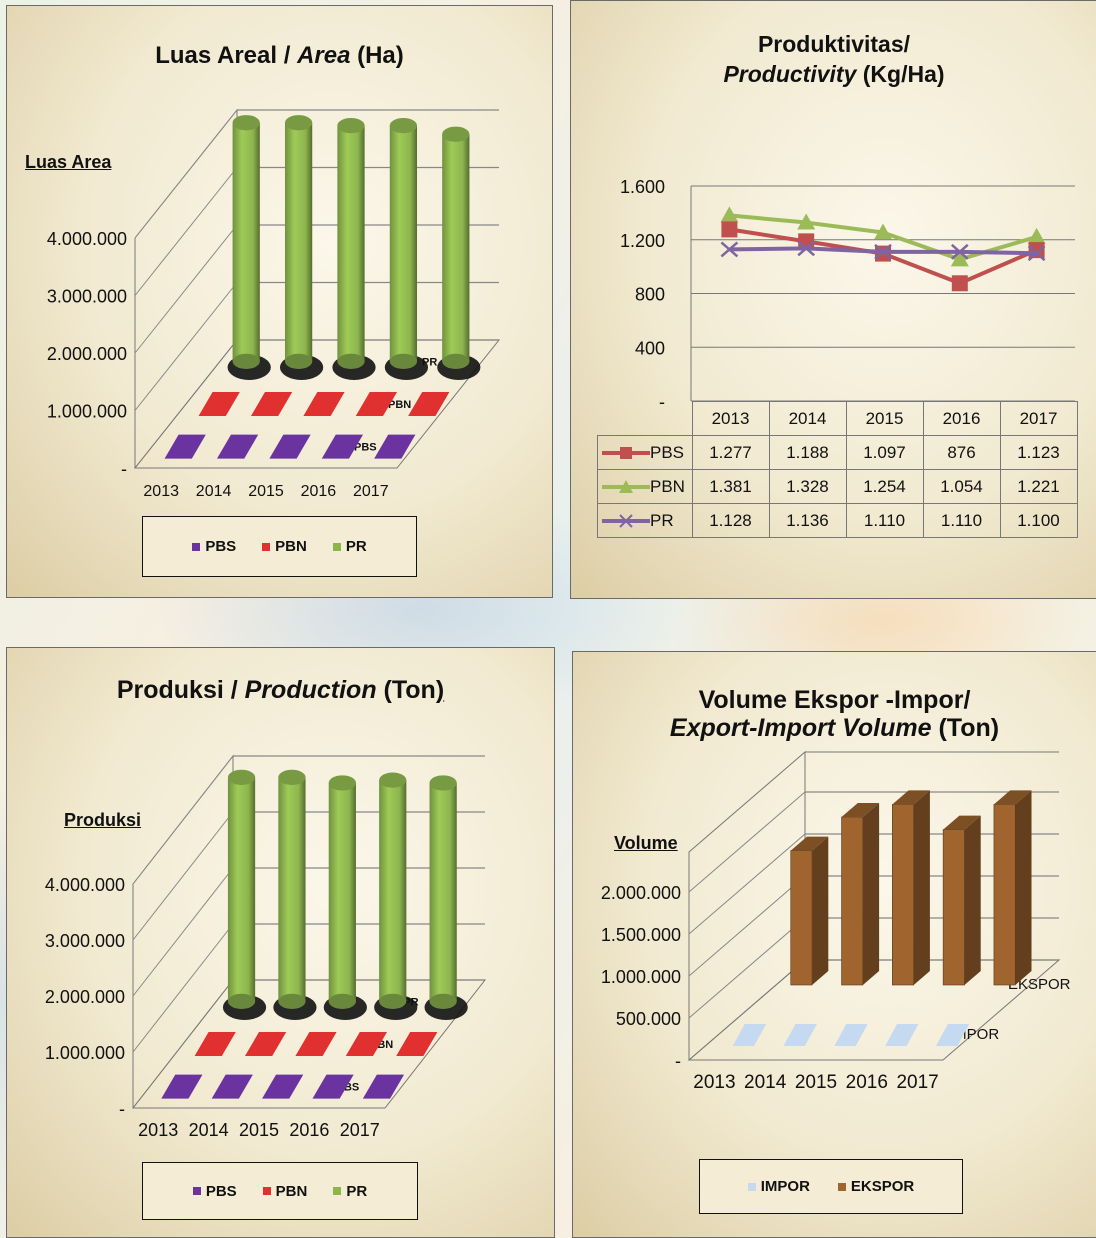 This screenshot has height=1238, width=1096. Describe the element at coordinates (961, 520) in the screenshot. I see `table-cell: 1.110` at that location.